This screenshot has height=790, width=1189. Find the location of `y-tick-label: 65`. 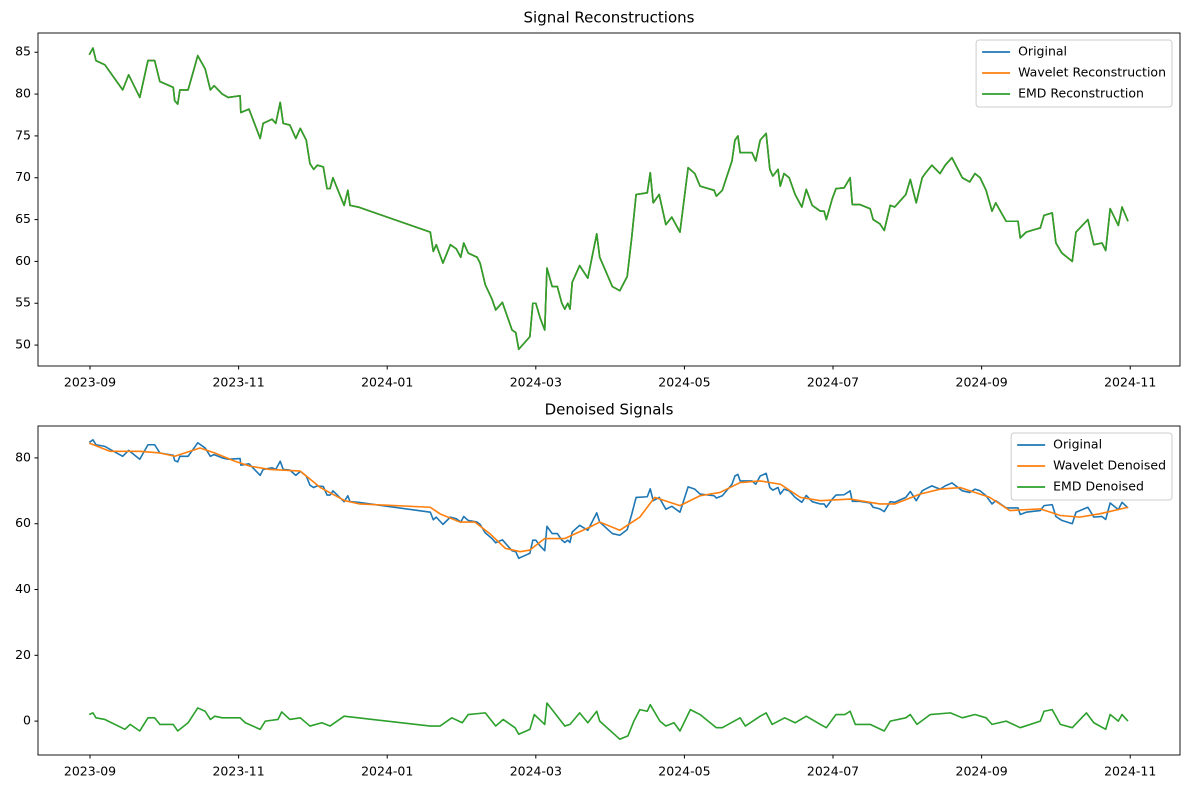

y-tick-label: 65 is located at coordinates (23, 218).